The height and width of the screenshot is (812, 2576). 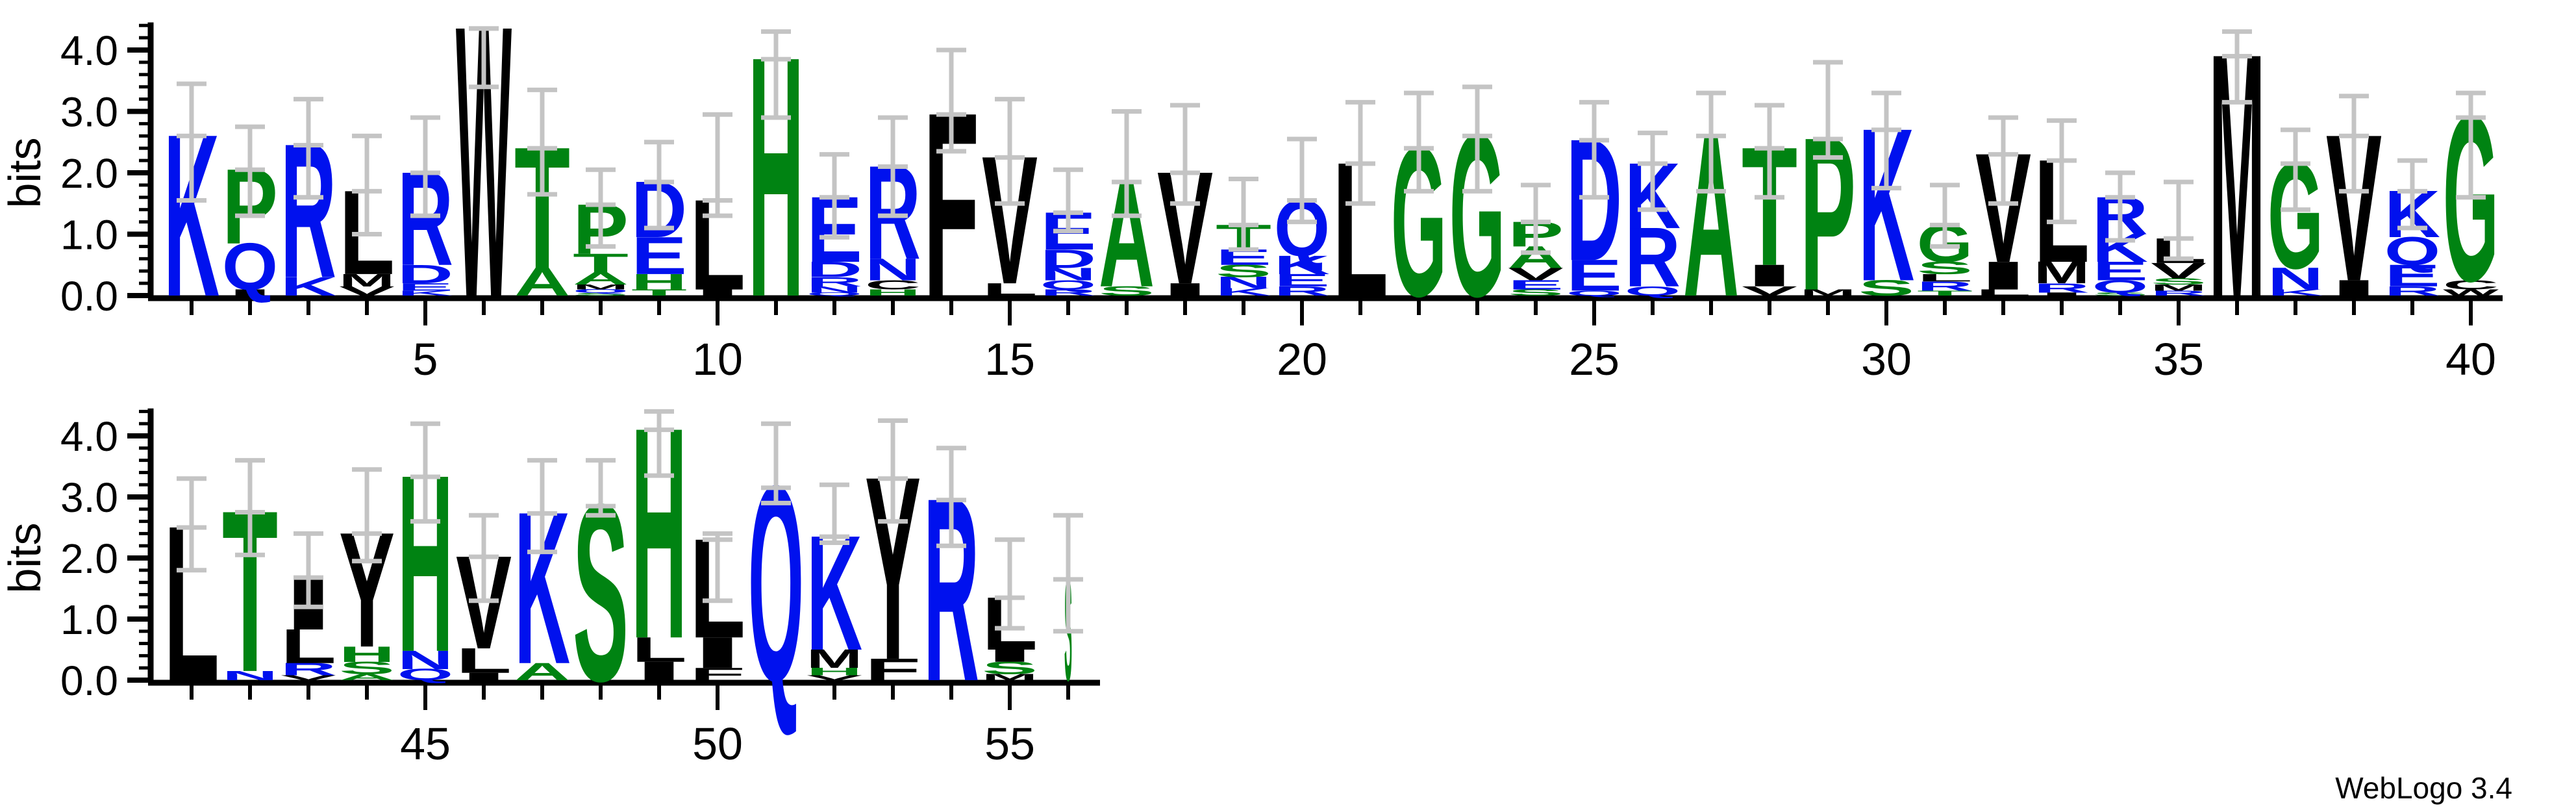 I want to click on y-tick-label: 2.0, so click(x=89, y=173).